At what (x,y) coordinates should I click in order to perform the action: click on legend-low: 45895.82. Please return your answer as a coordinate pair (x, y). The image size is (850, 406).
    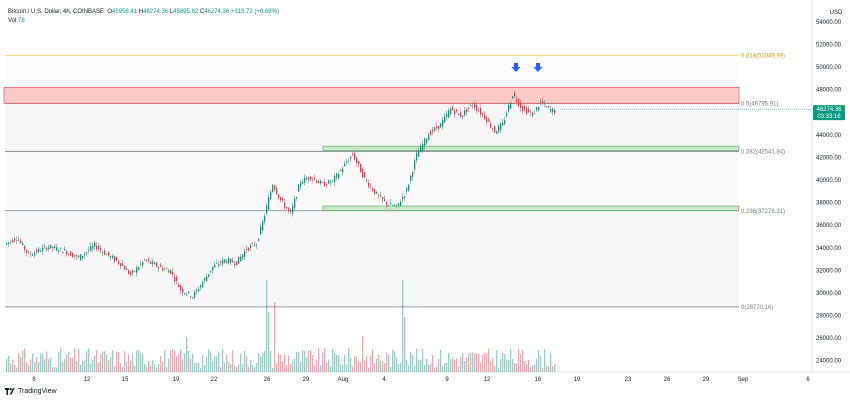
    Looking at the image, I should click on (186, 12).